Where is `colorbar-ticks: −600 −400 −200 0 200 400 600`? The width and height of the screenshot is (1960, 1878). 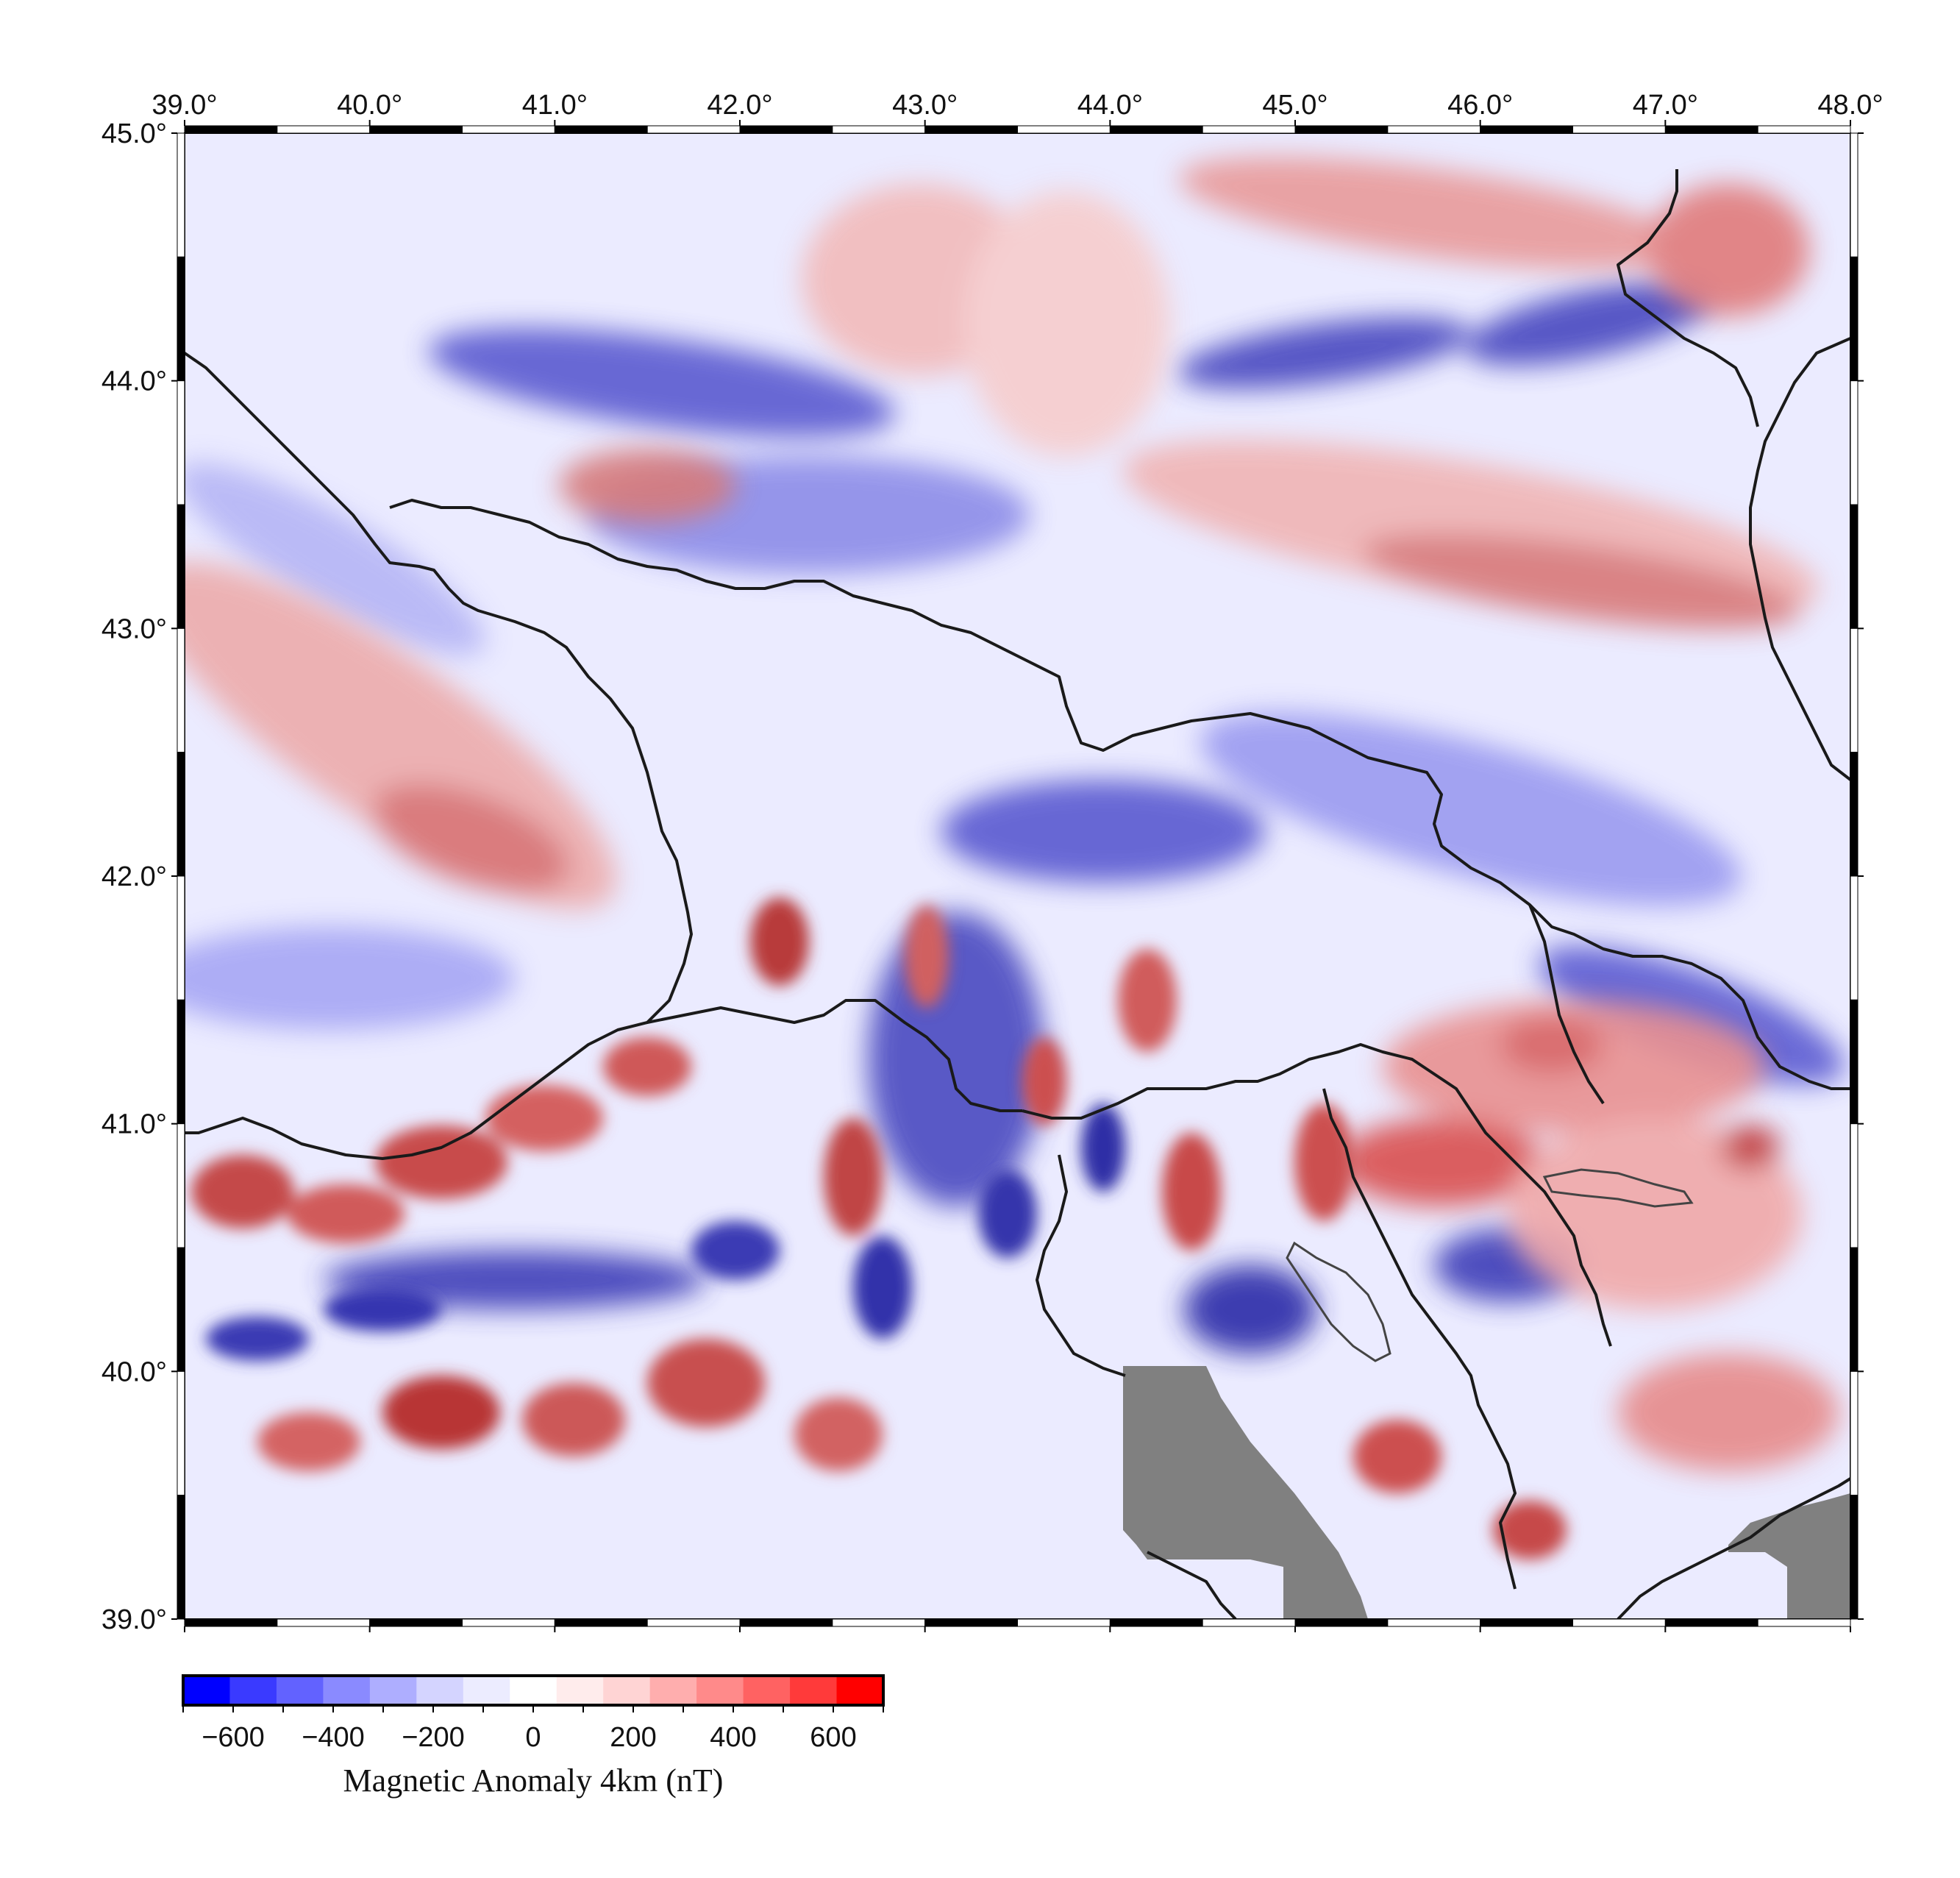
colorbar-ticks: −600 −400 −200 0 200 400 600 is located at coordinates (533, 1729).